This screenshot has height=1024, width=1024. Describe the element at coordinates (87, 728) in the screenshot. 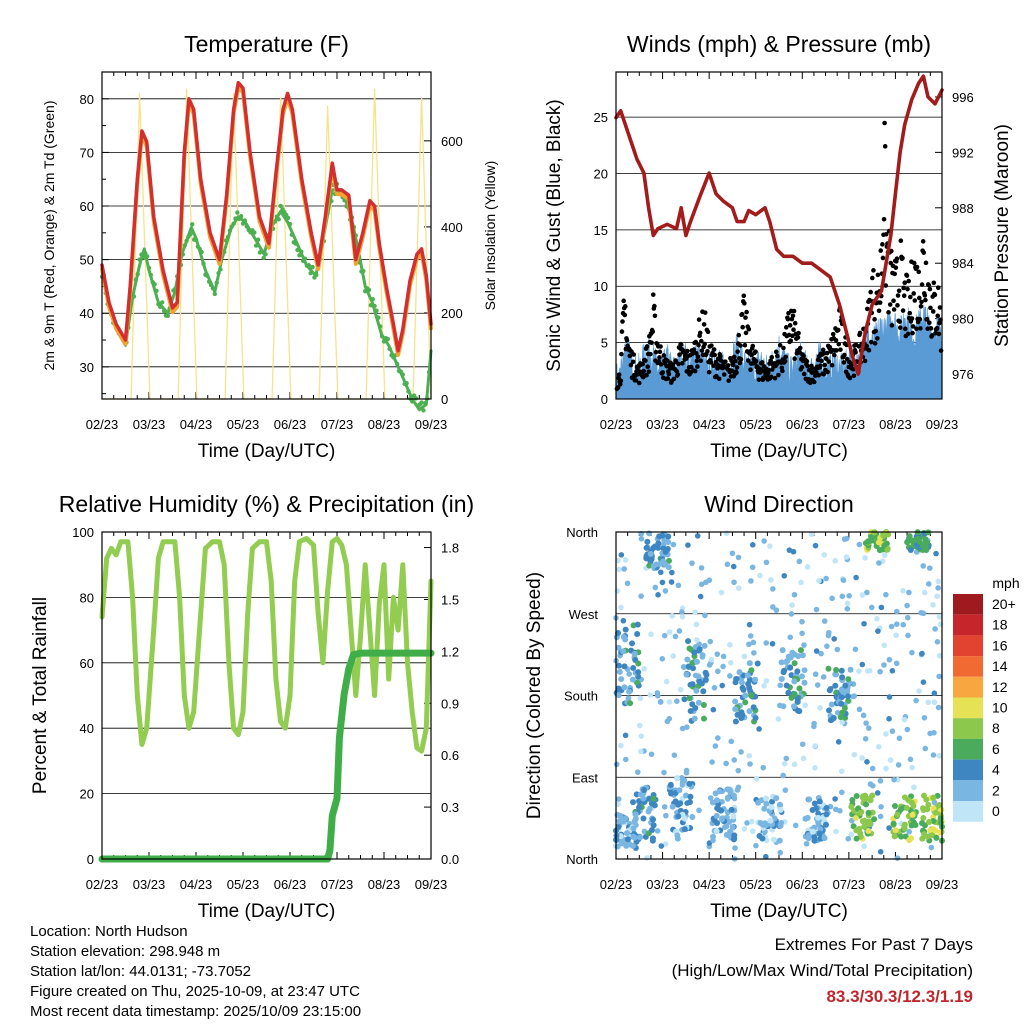

I see `humidity-ytick-label: 40` at that location.